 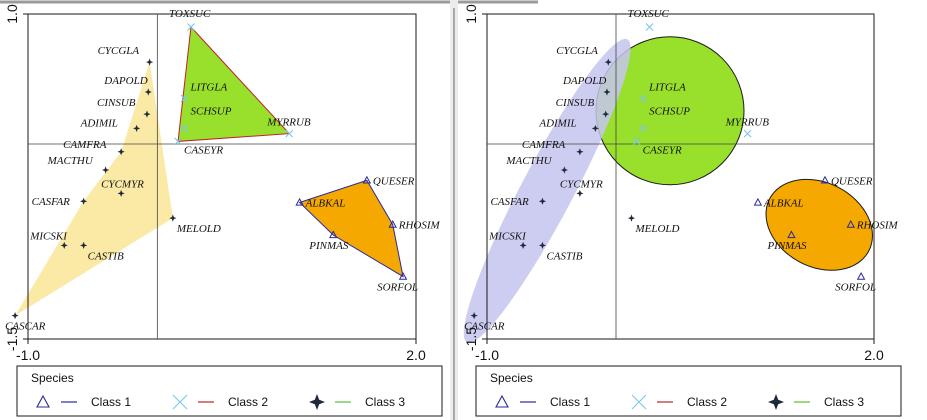 I want to click on class3-hull, so click(x=94, y=189).